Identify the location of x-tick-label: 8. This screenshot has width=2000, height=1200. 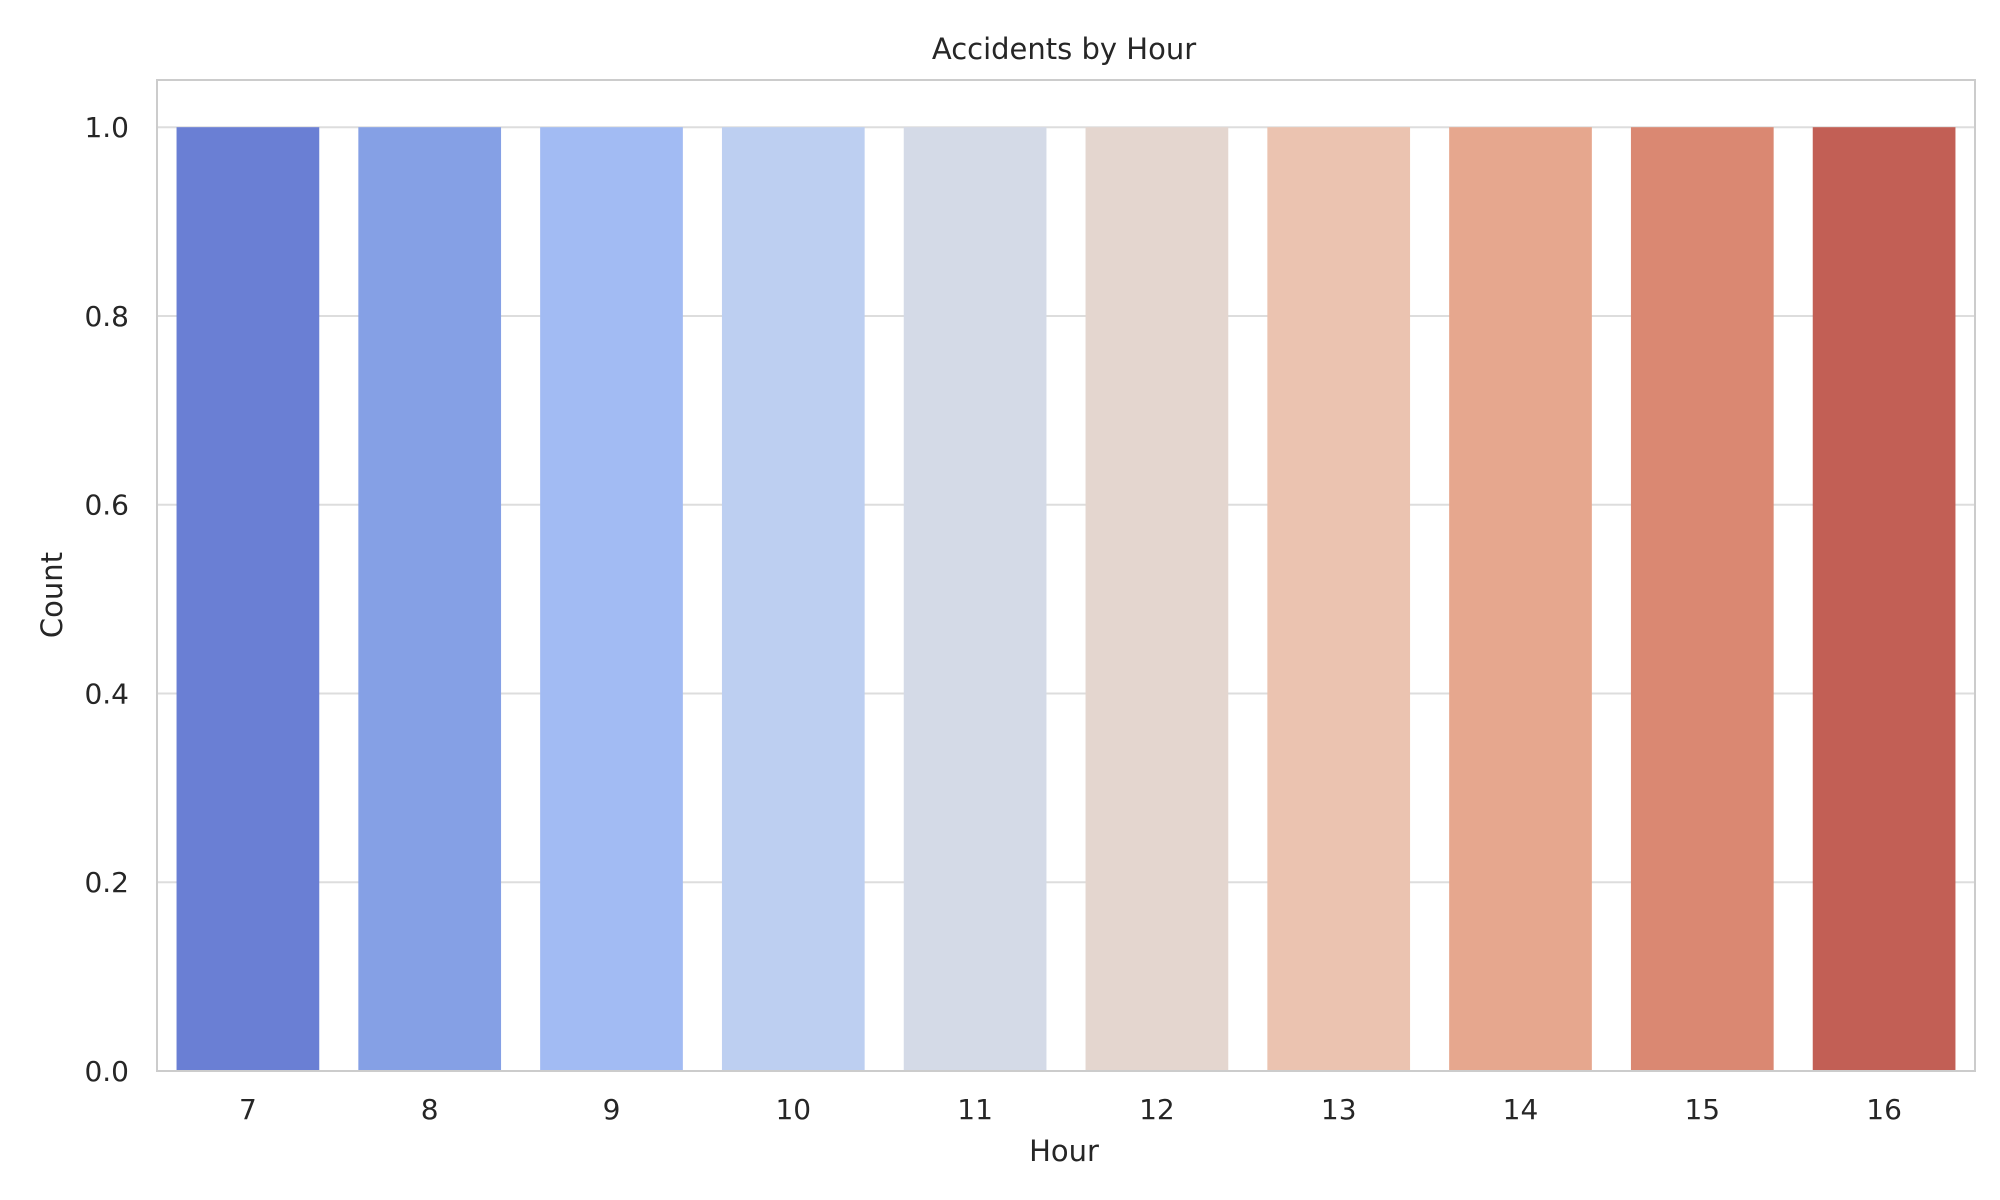
(430, 1109).